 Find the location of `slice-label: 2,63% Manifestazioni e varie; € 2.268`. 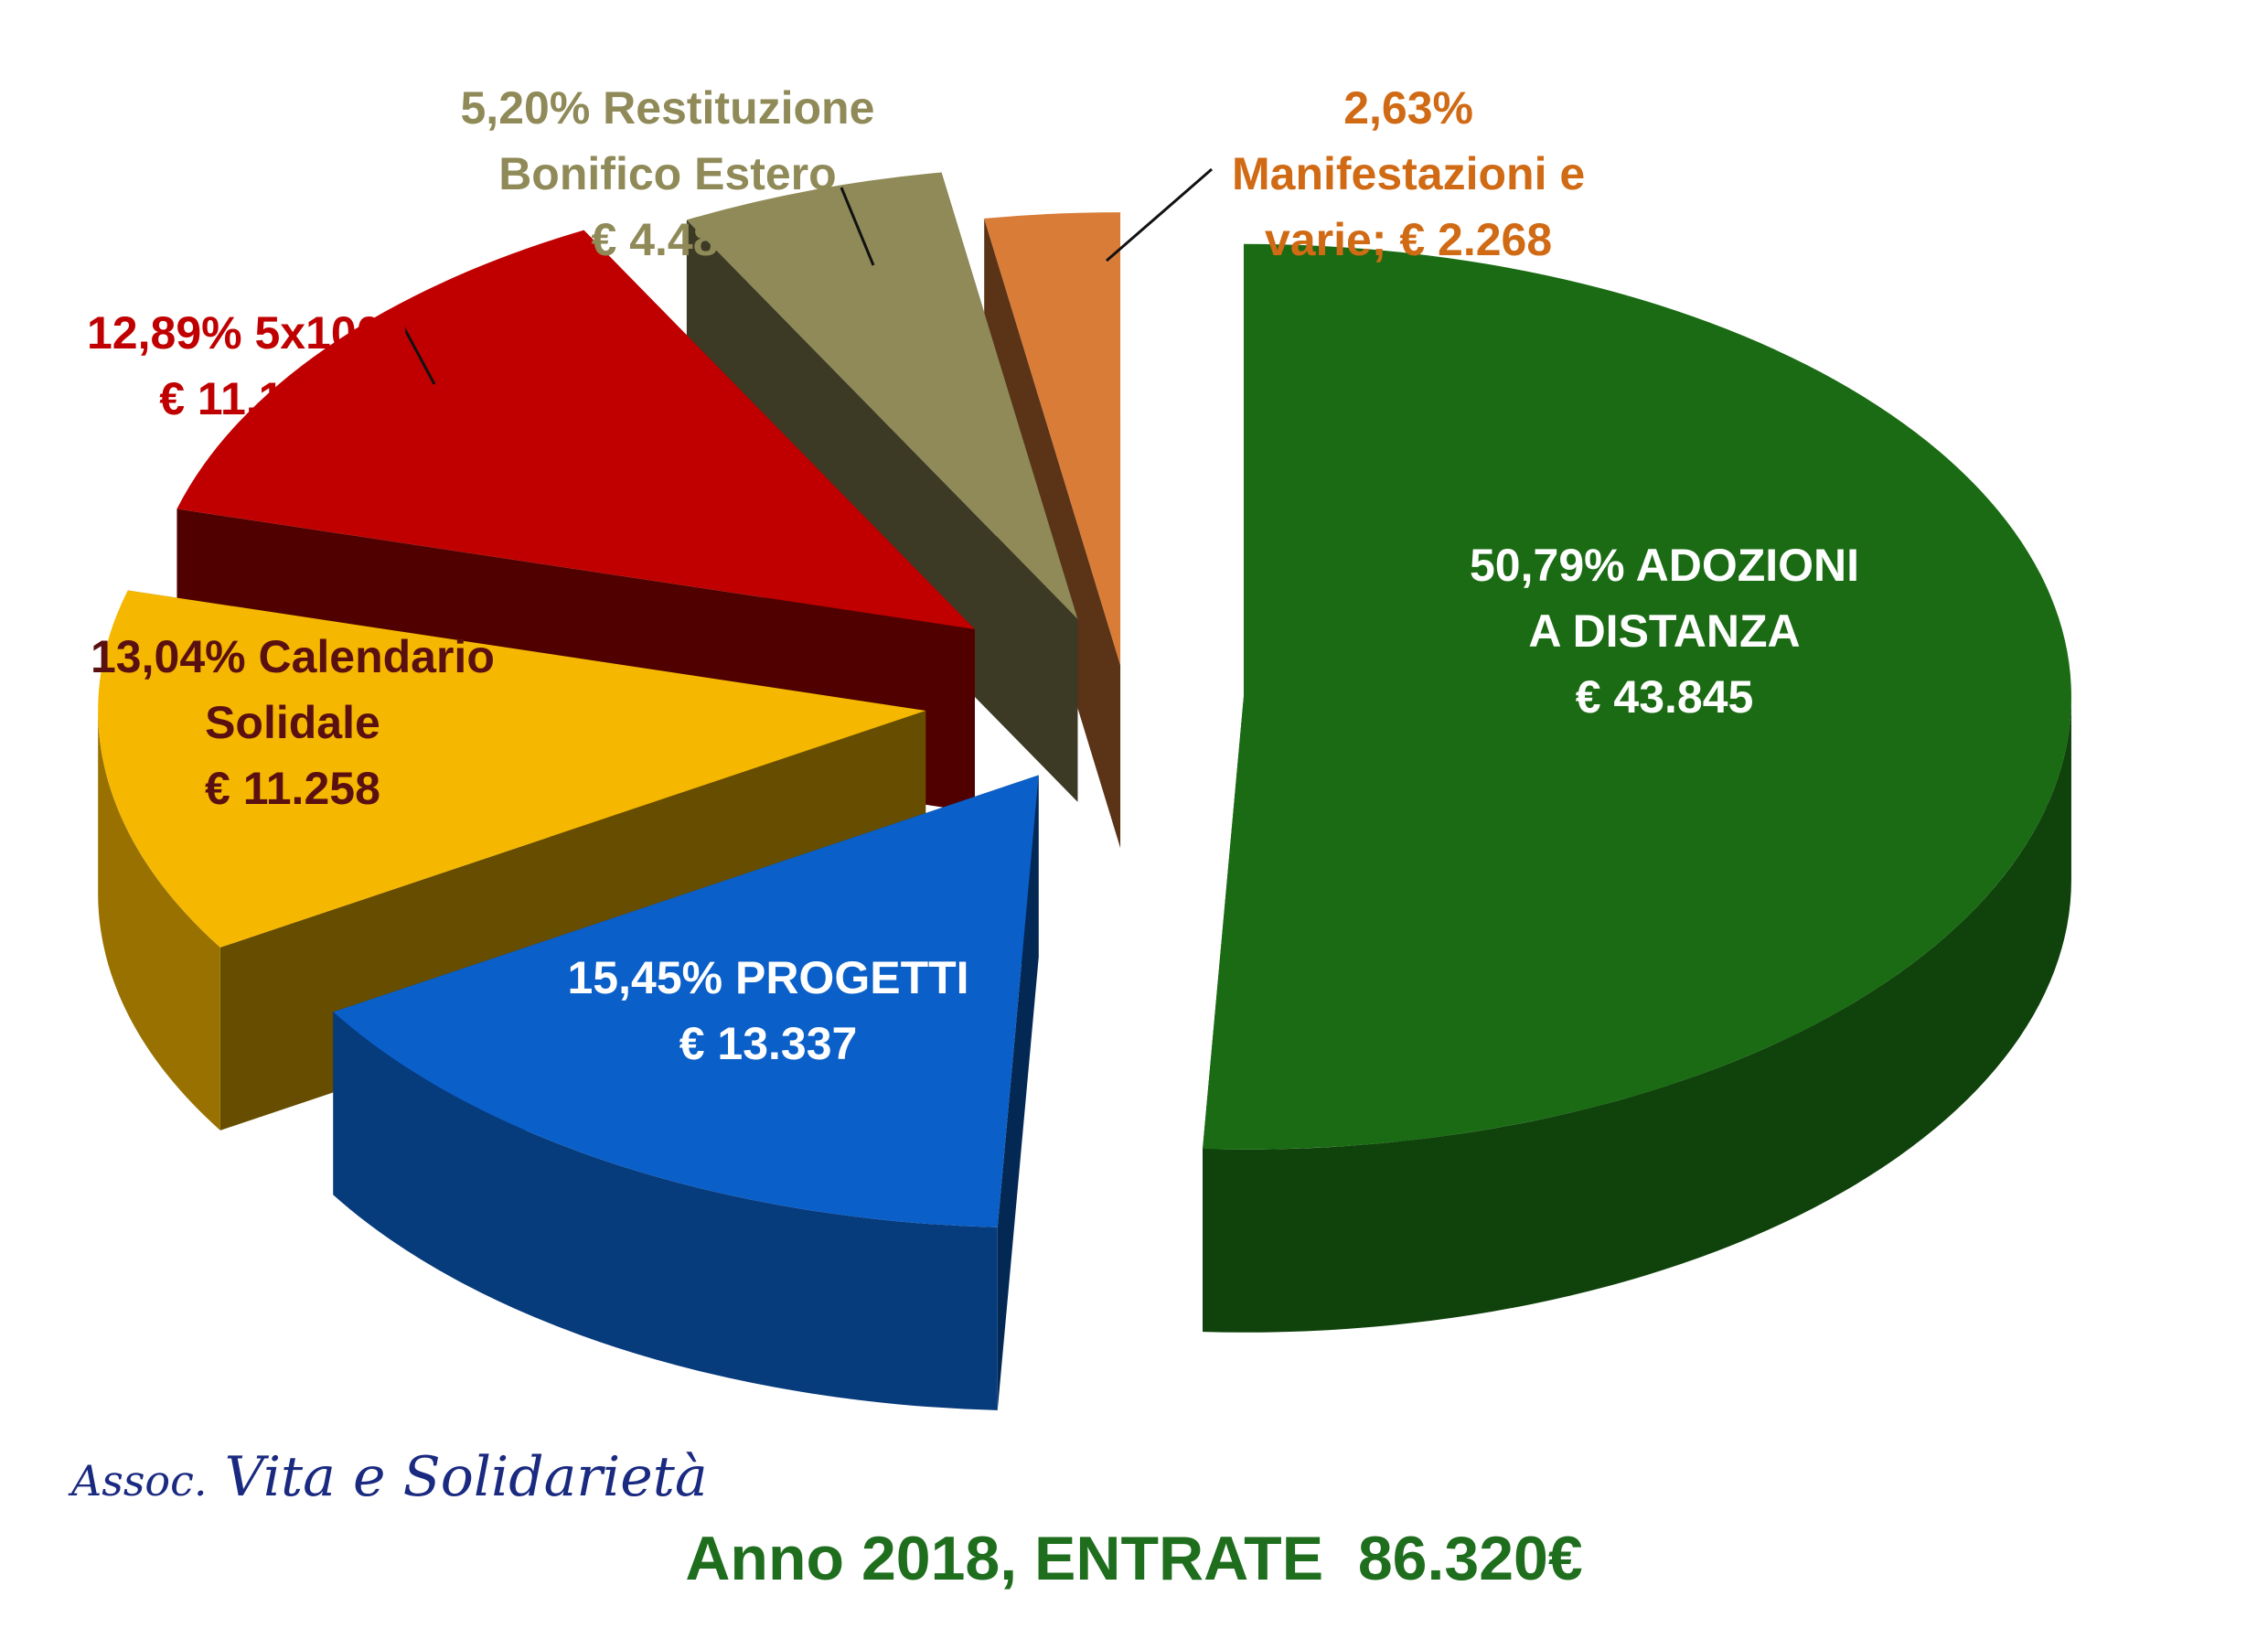

slice-label: 2,63% Manifestazioni e varie; € 2.268 is located at coordinates (1408, 174).